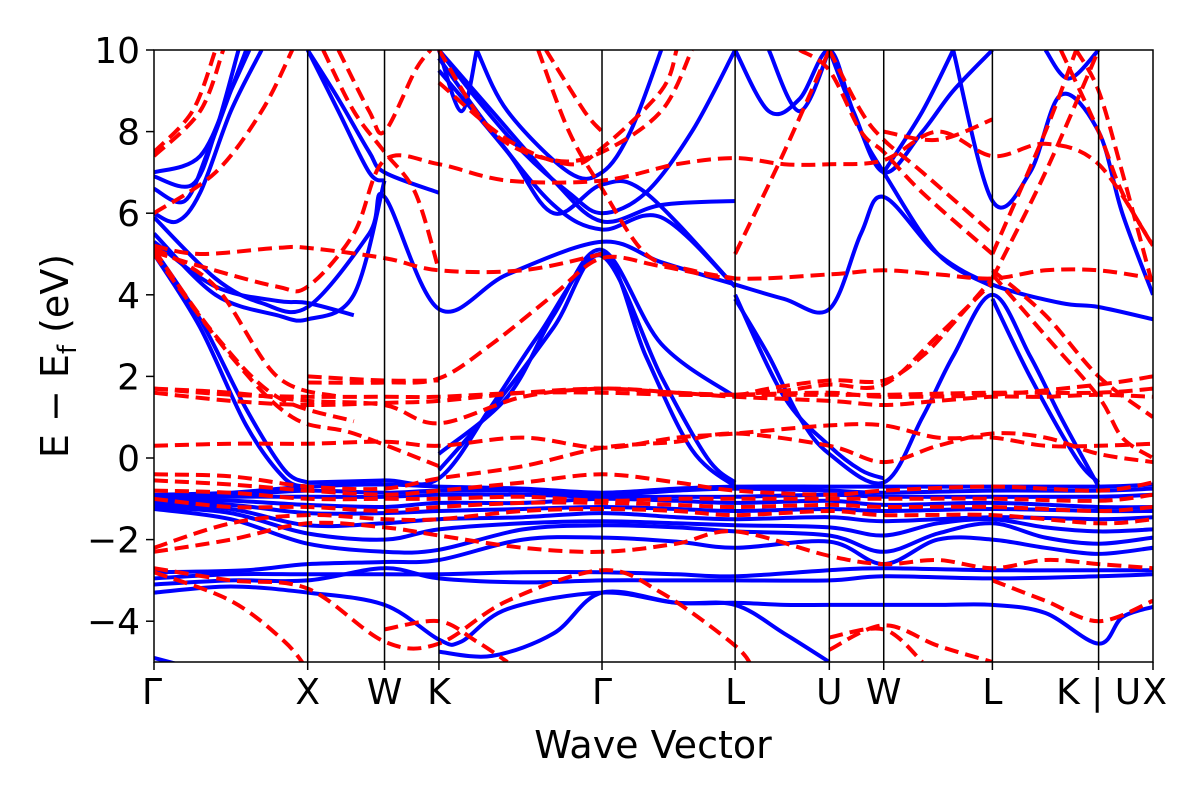  I want to click on x-axis-label: Wave Vector, so click(653, 745).